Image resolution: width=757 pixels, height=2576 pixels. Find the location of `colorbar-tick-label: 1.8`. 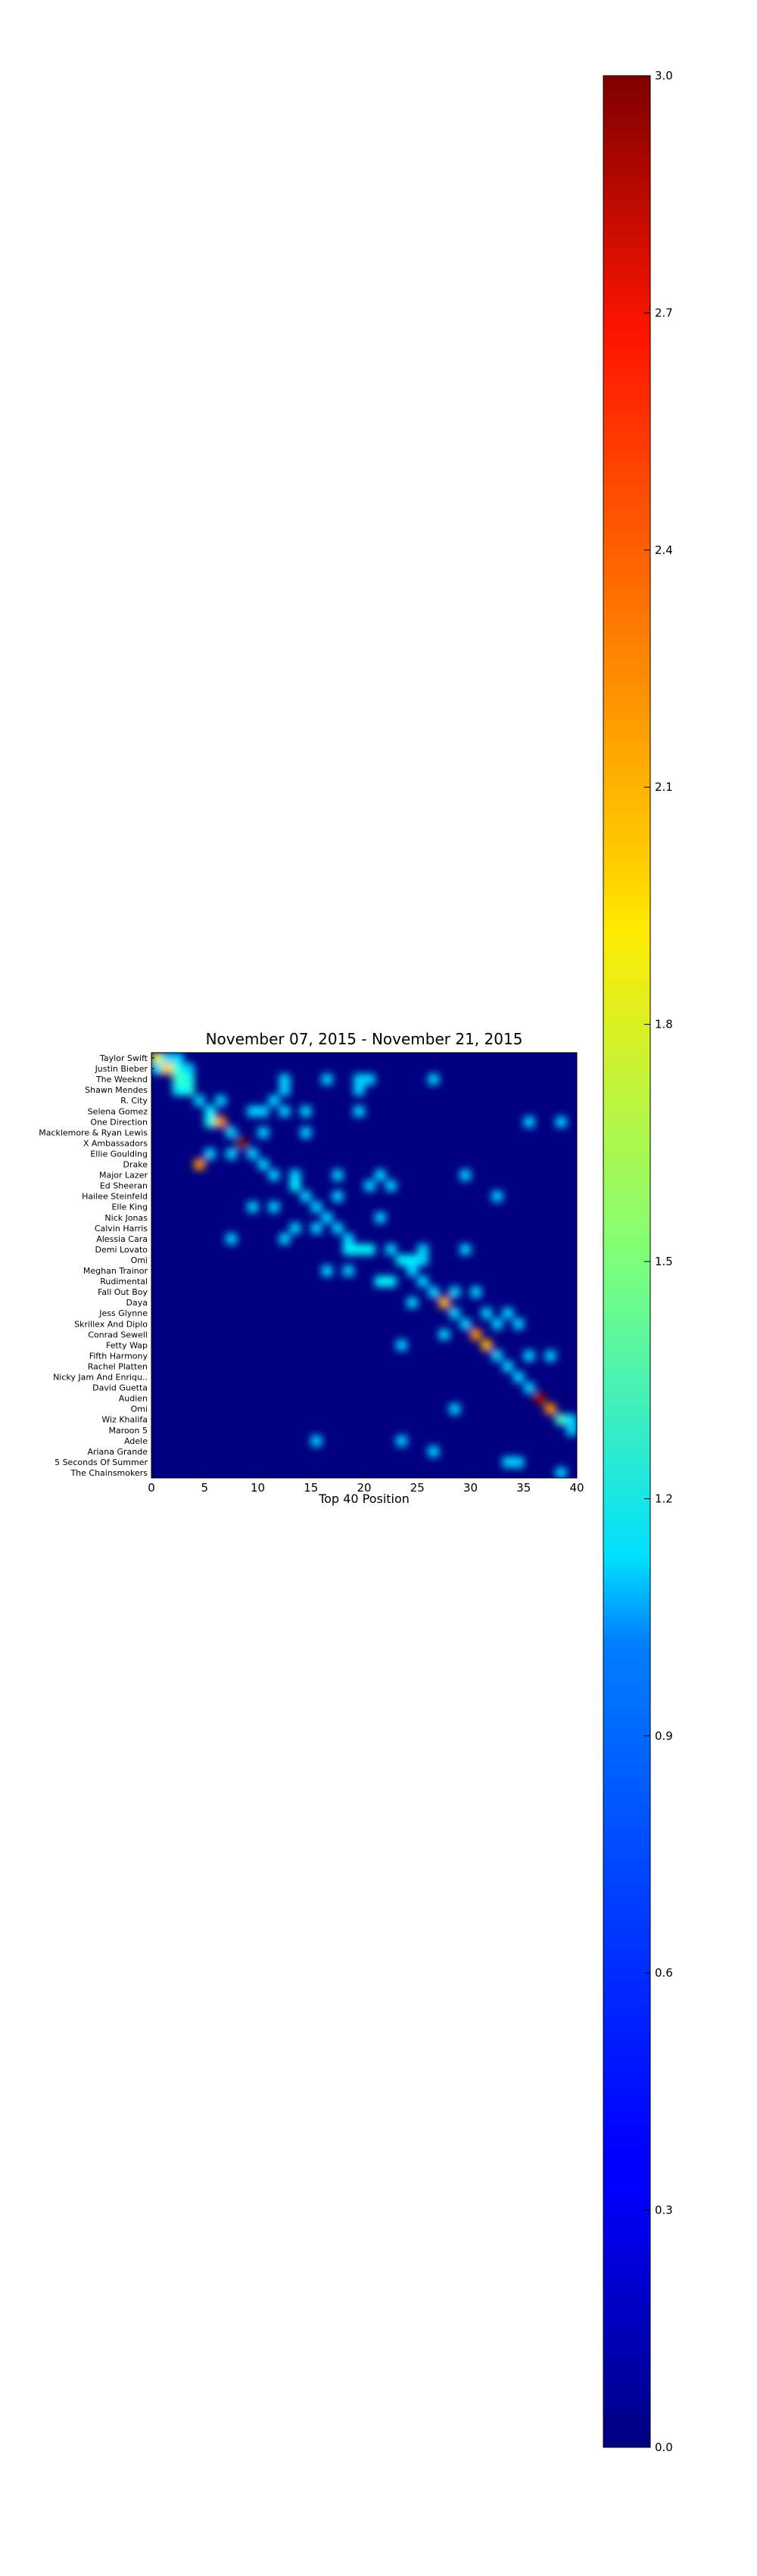

colorbar-tick-label: 1.8 is located at coordinates (664, 1024).